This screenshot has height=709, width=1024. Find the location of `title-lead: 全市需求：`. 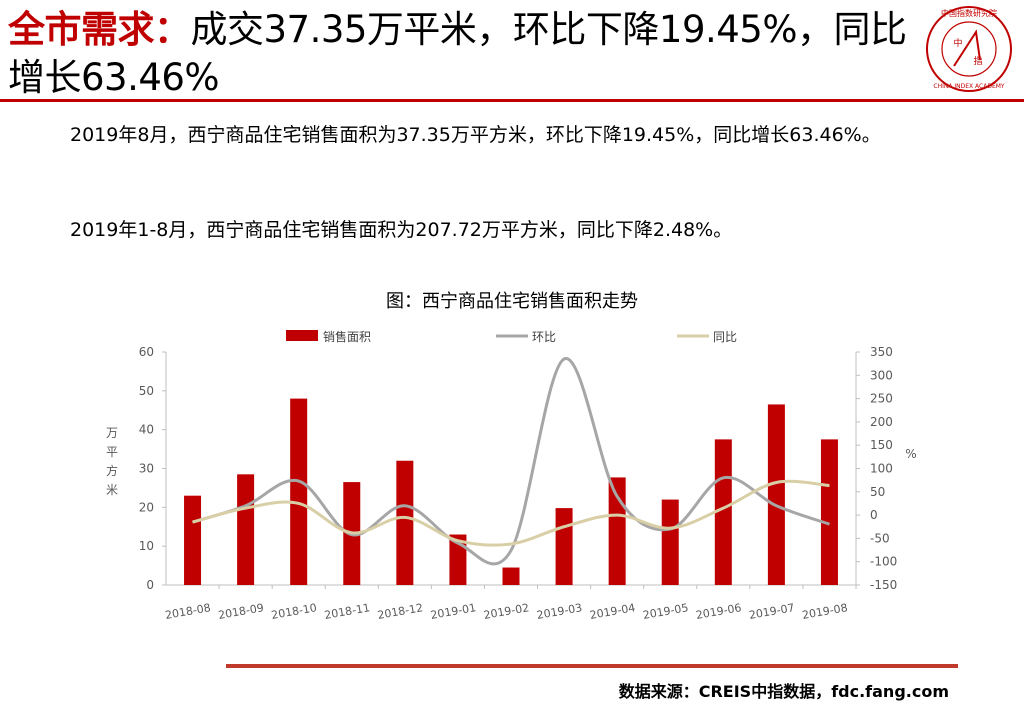

title-lead: 全市需求： is located at coordinates (99, 29).